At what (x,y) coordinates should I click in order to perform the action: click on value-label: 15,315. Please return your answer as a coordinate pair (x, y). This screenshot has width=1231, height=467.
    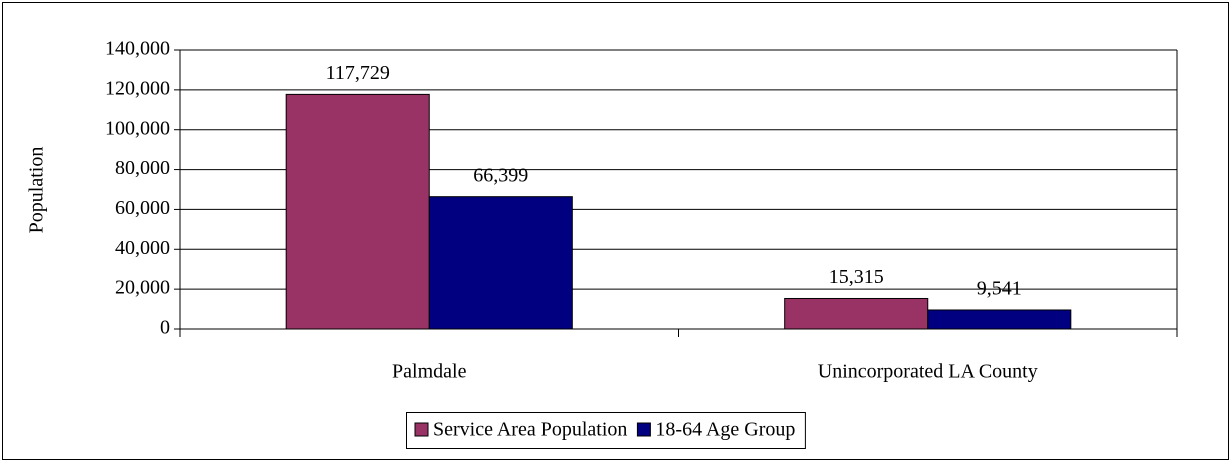
    Looking at the image, I should click on (856, 277).